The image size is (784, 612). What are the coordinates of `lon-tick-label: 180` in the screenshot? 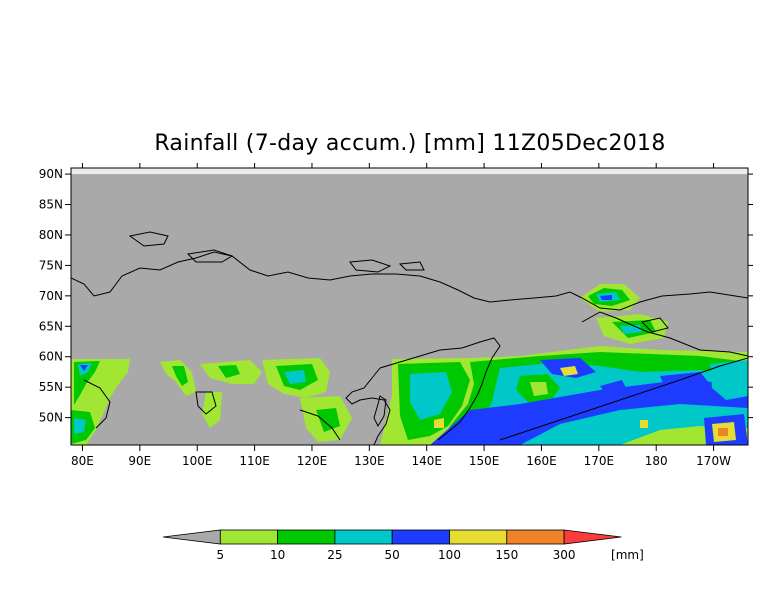 It's located at (656, 461).